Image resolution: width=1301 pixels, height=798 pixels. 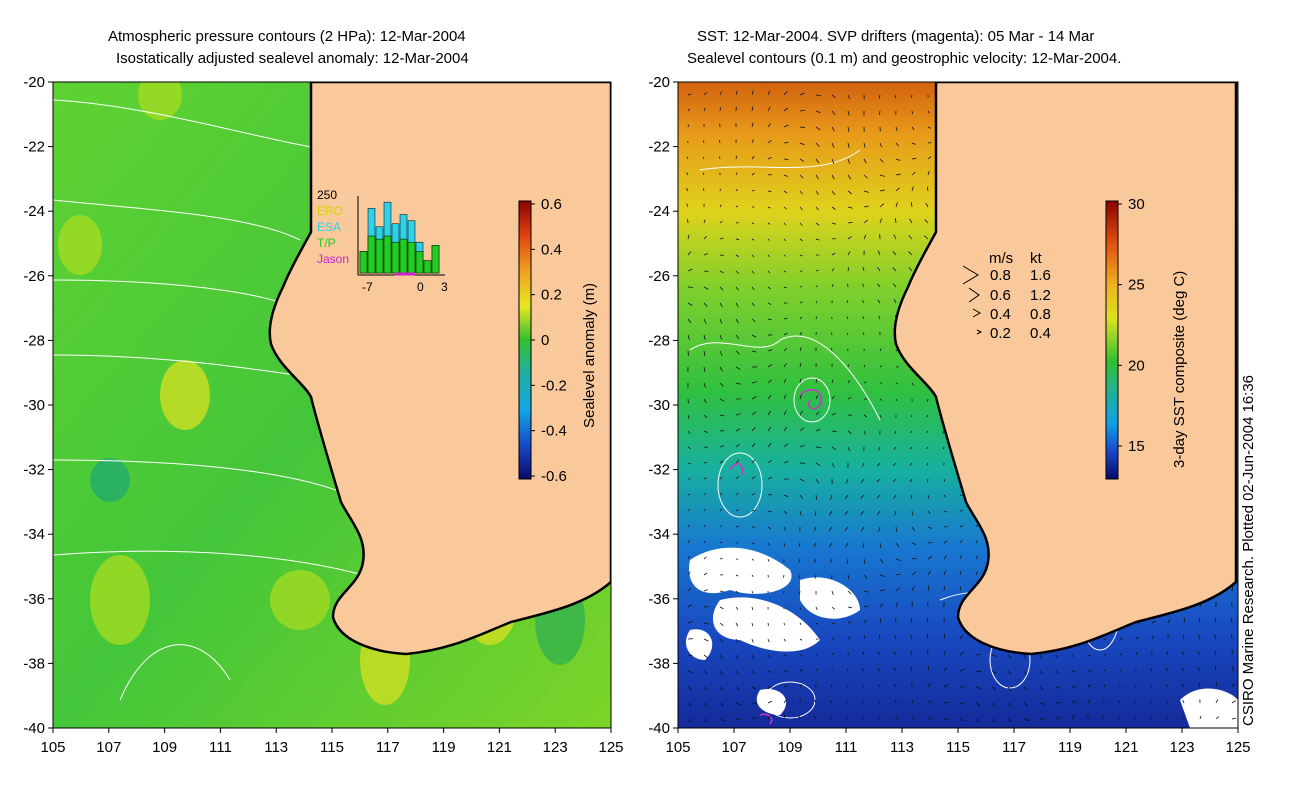 I want to click on left-xtick-label: 105, so click(x=52, y=747).